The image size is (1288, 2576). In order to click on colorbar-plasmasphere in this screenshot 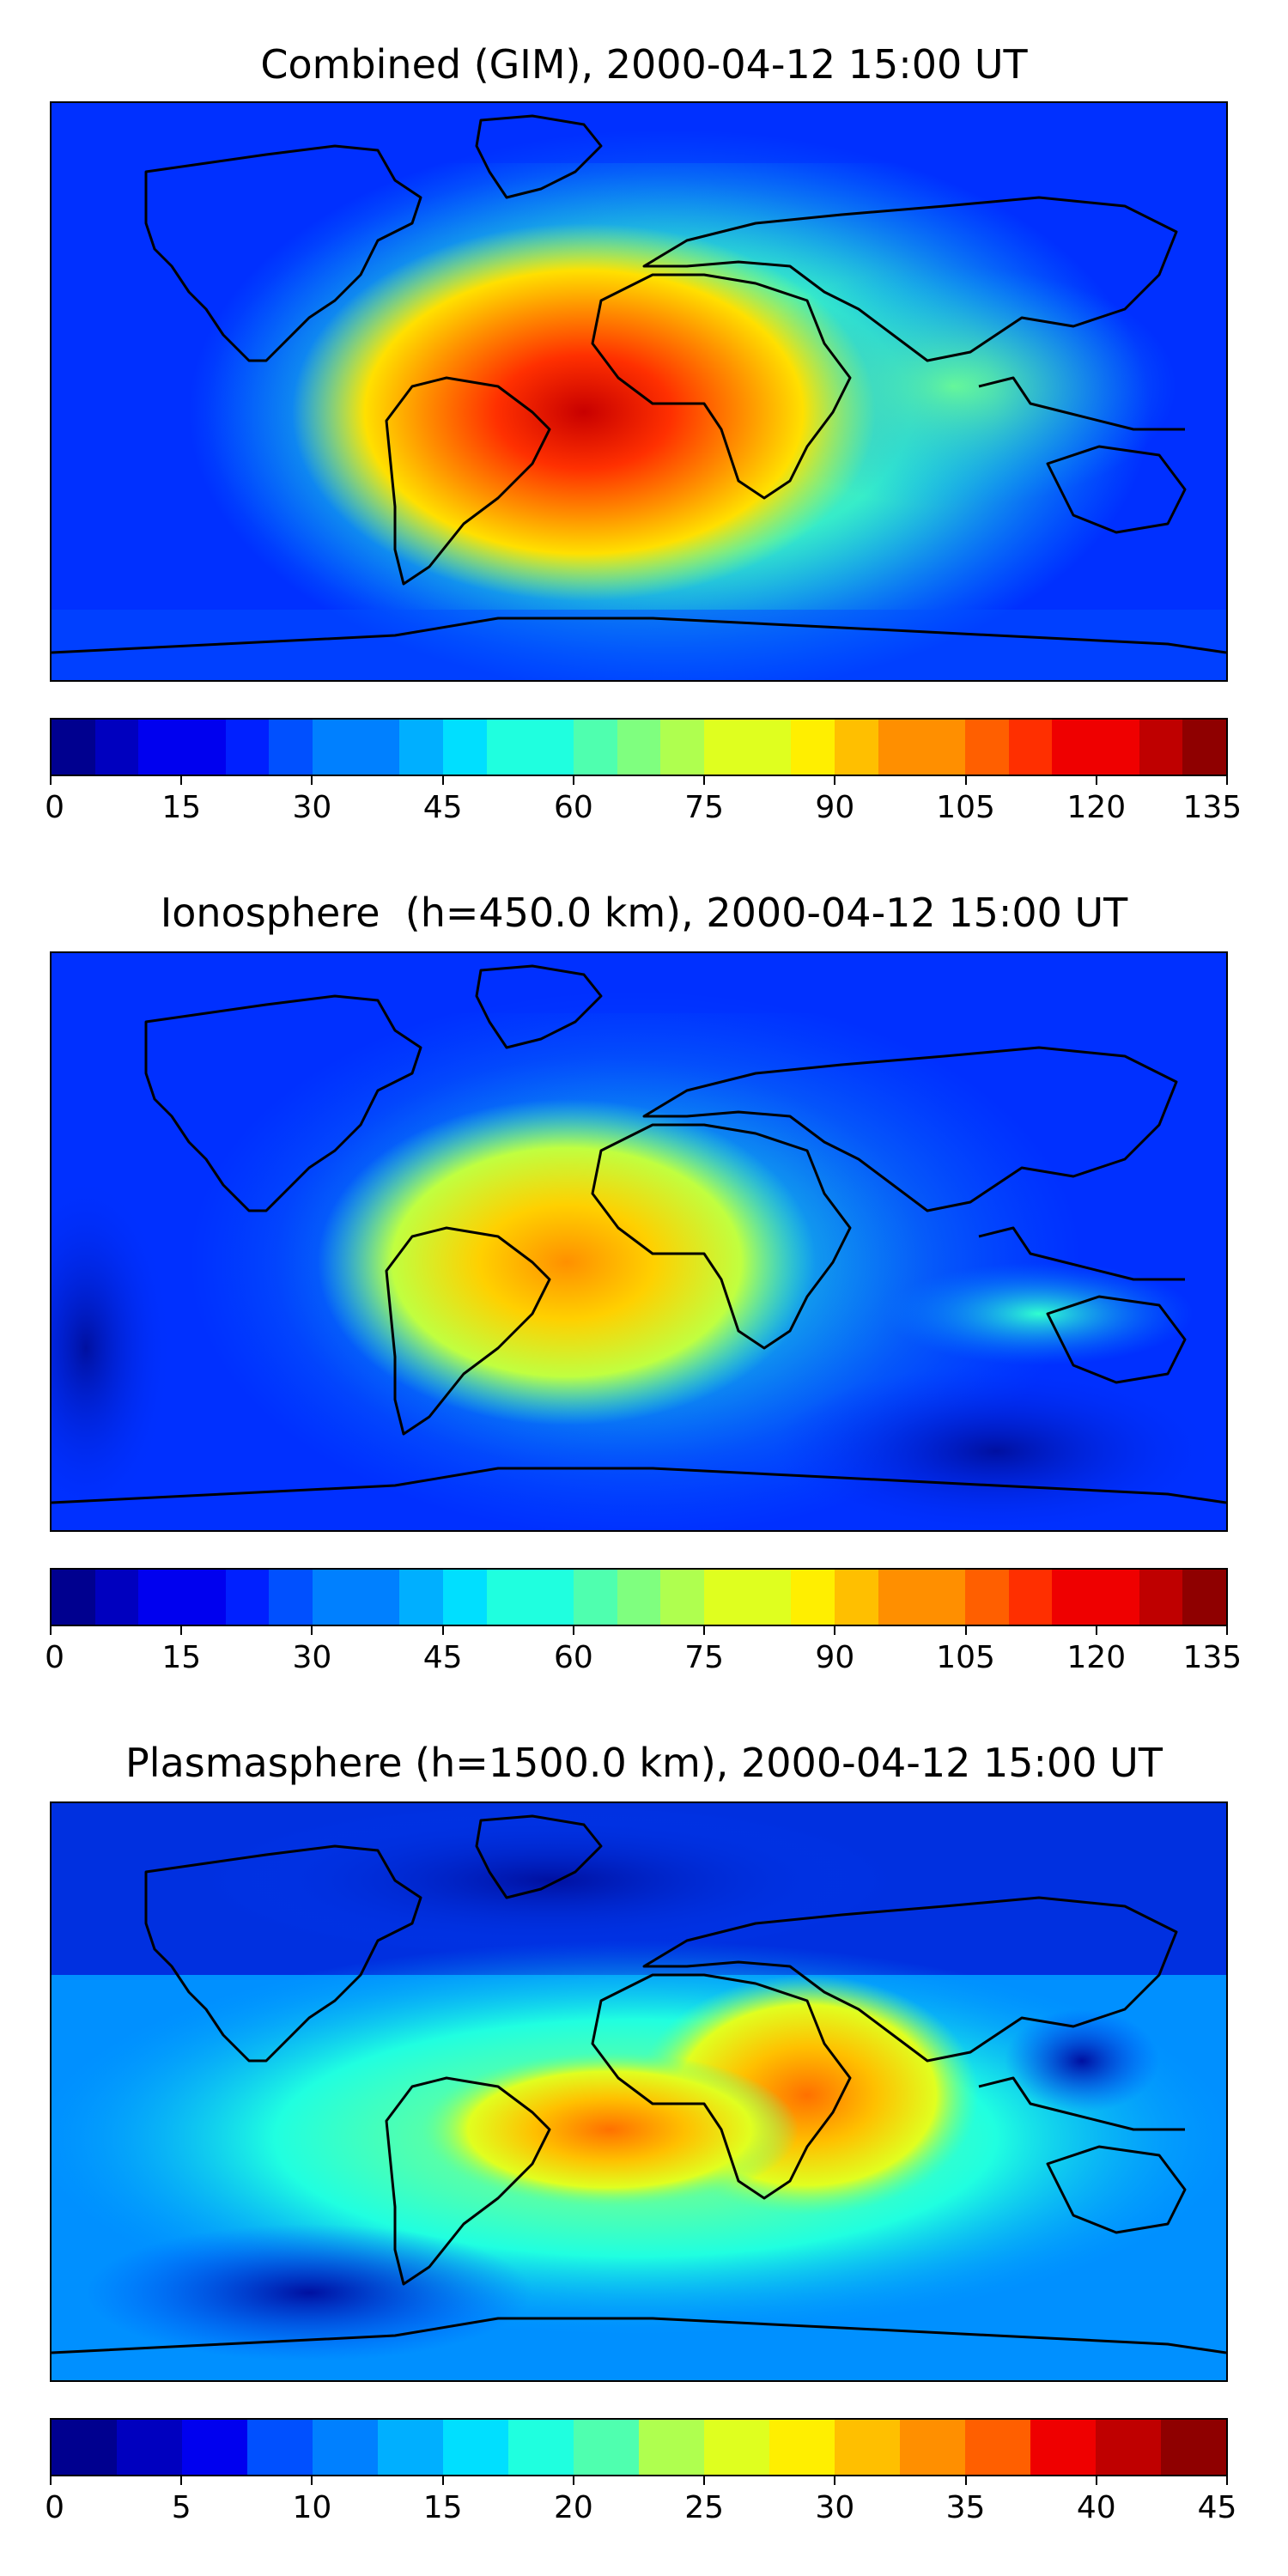, I will do `click(639, 2447)`.